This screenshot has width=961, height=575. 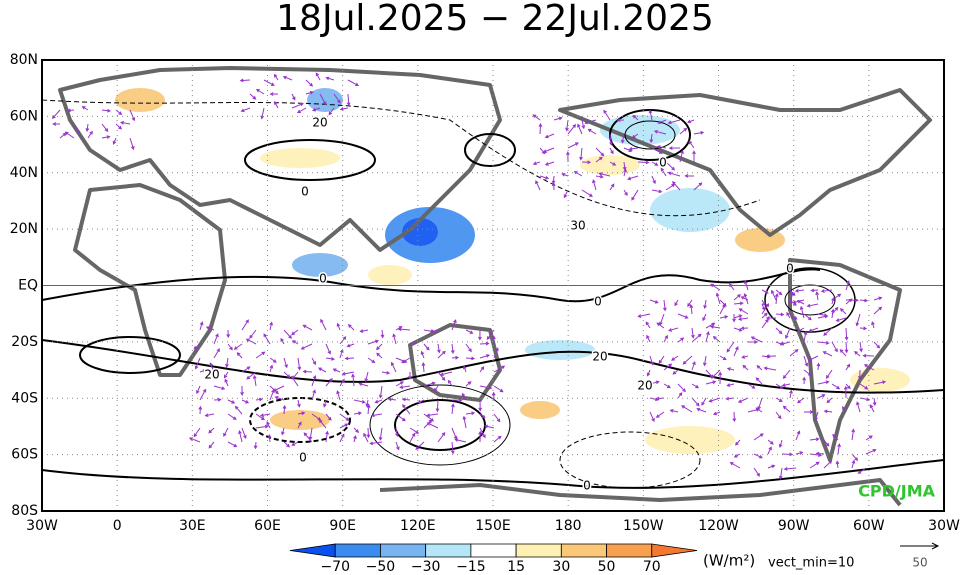 I want to click on lon-label: 90E, so click(x=342, y=526).